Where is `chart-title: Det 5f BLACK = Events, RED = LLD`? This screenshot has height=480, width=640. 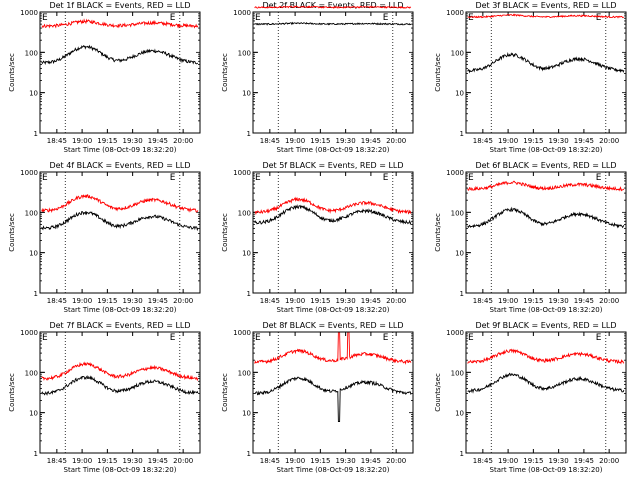 chart-title: Det 5f BLACK = Events, RED = LLD is located at coordinates (332, 165).